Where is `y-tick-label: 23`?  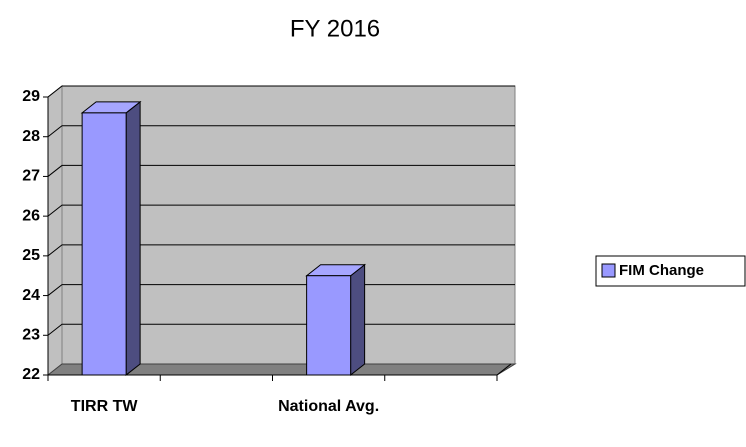 y-tick-label: 23 is located at coordinates (31, 335).